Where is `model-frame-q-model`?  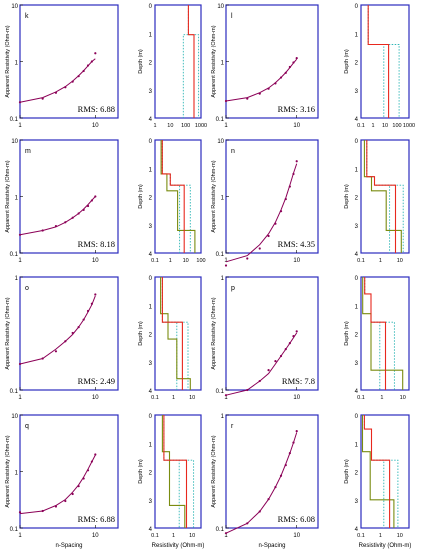
model-frame-q-model is located at coordinates (178, 471).